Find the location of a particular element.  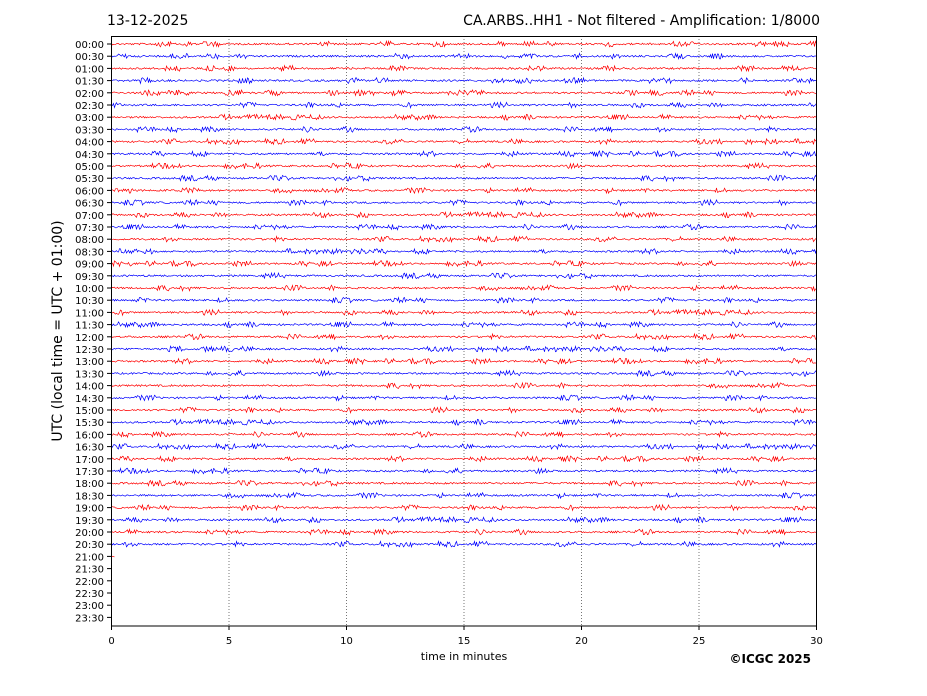

y-tick-label: 16:00 is located at coordinates (89, 435).